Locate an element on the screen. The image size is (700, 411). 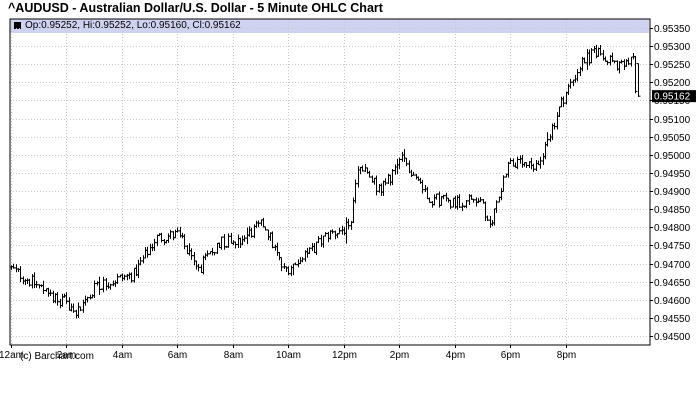
y-tick-label: 0.94550 is located at coordinates (672, 319).